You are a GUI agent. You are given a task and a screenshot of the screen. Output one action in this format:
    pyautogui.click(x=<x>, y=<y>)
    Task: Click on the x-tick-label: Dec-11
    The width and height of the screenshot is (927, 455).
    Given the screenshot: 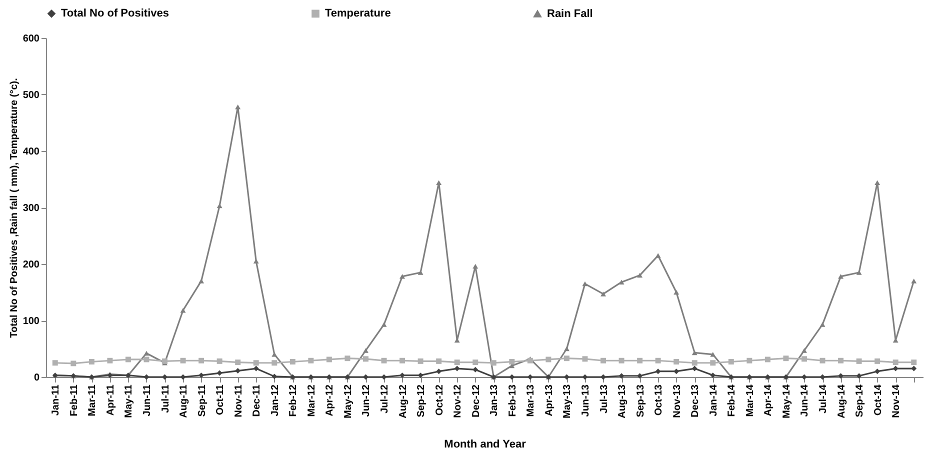 What is the action you would take?
    pyautogui.click(x=257, y=400)
    